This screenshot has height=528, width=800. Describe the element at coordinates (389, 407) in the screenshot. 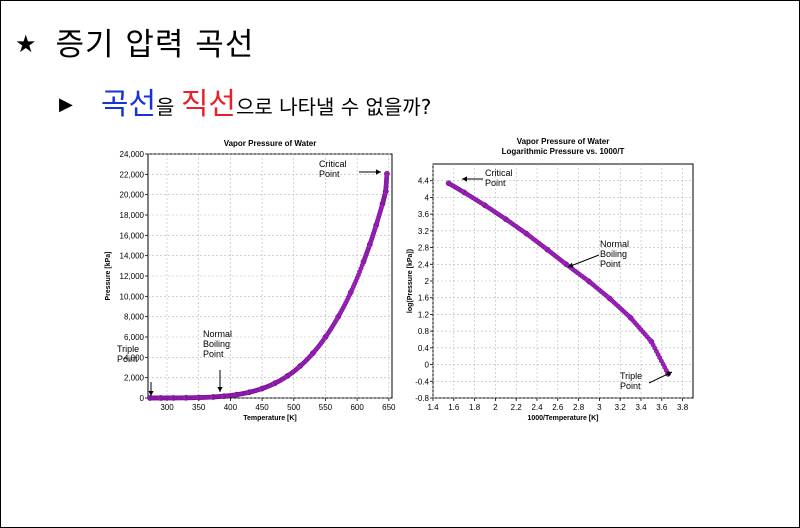

I see `x-tick-label: 650` at that location.